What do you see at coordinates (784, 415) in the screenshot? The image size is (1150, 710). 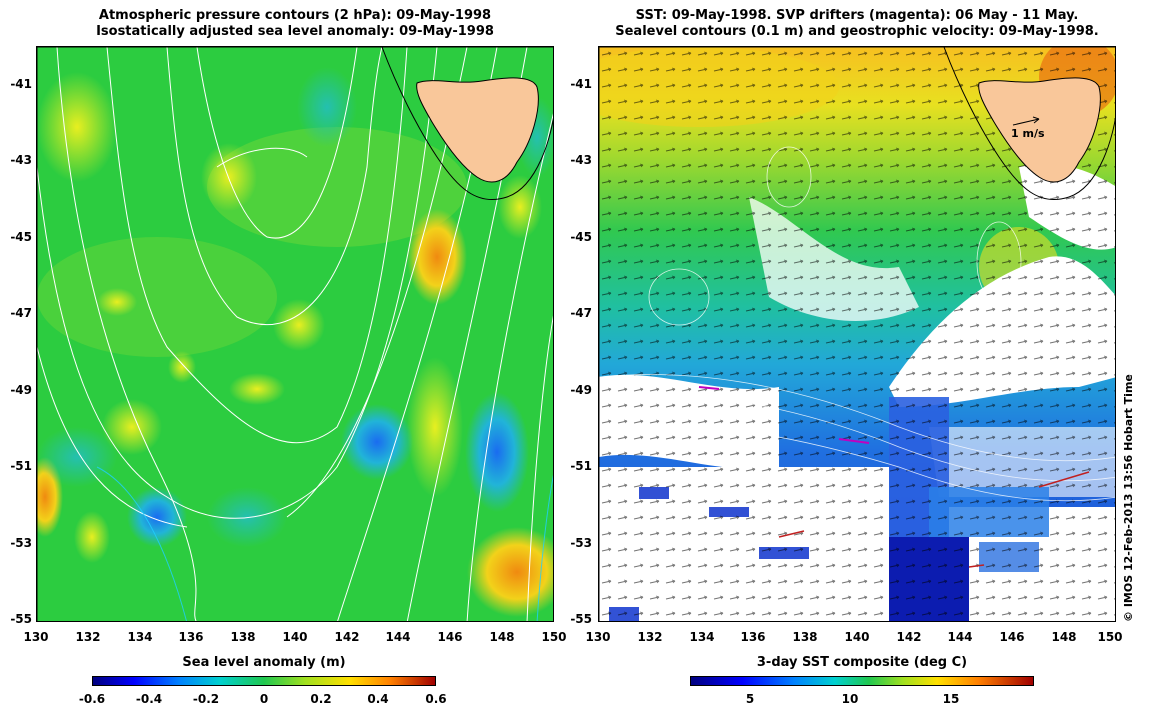 I see `svp-drifters` at bounding box center [784, 415].